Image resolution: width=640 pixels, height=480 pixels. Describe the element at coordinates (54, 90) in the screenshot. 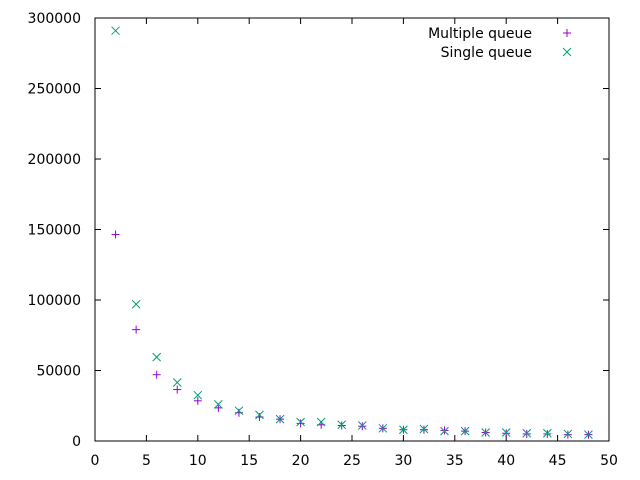

I see `y-tick-label: 250000` at that location.